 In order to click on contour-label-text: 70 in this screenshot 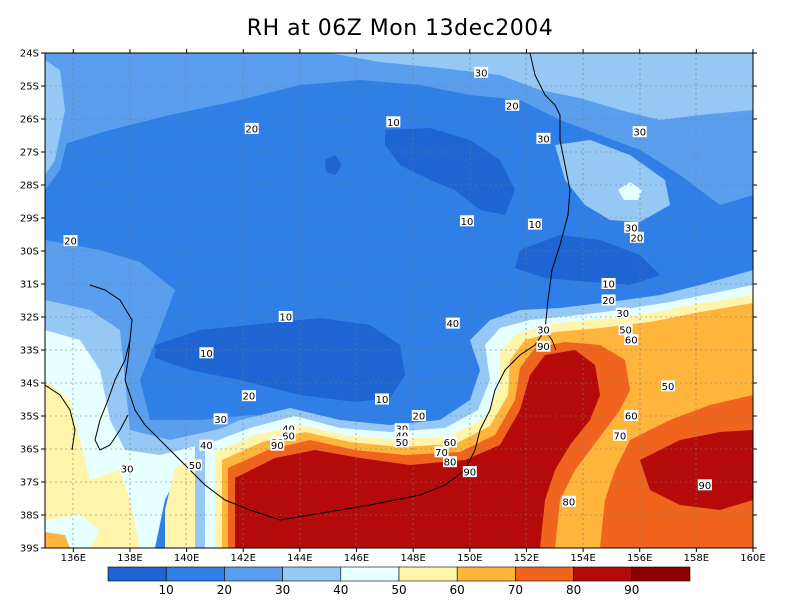, I will do `click(441, 453)`.